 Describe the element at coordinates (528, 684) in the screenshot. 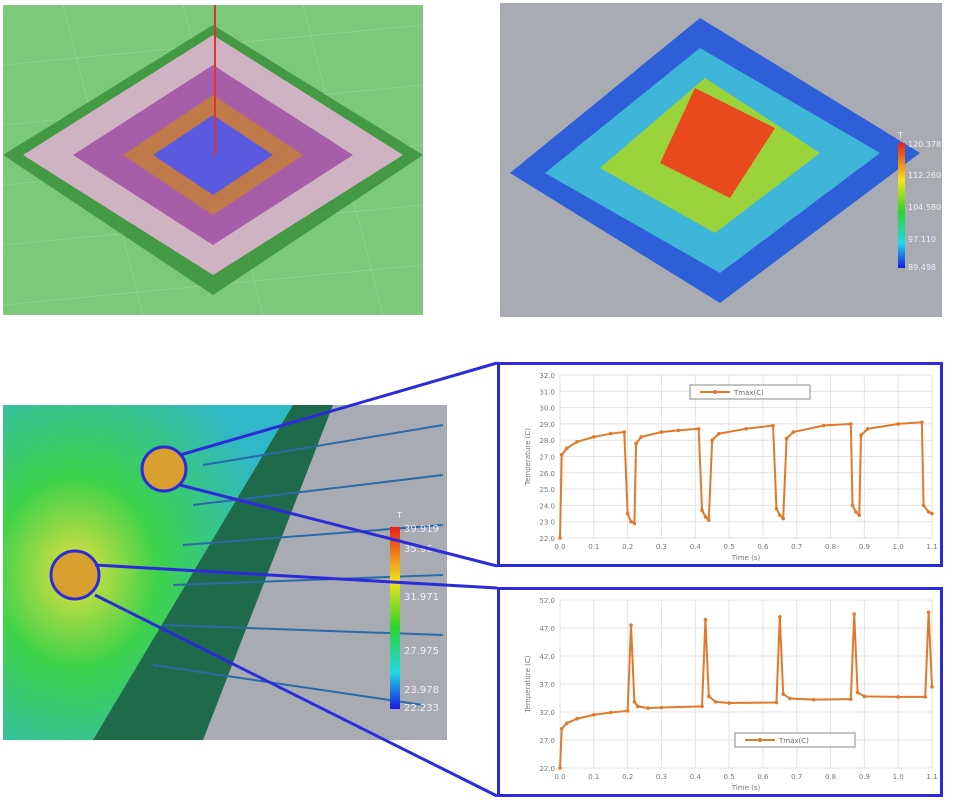

I see `y-axis-label: Temperature (C)` at that location.